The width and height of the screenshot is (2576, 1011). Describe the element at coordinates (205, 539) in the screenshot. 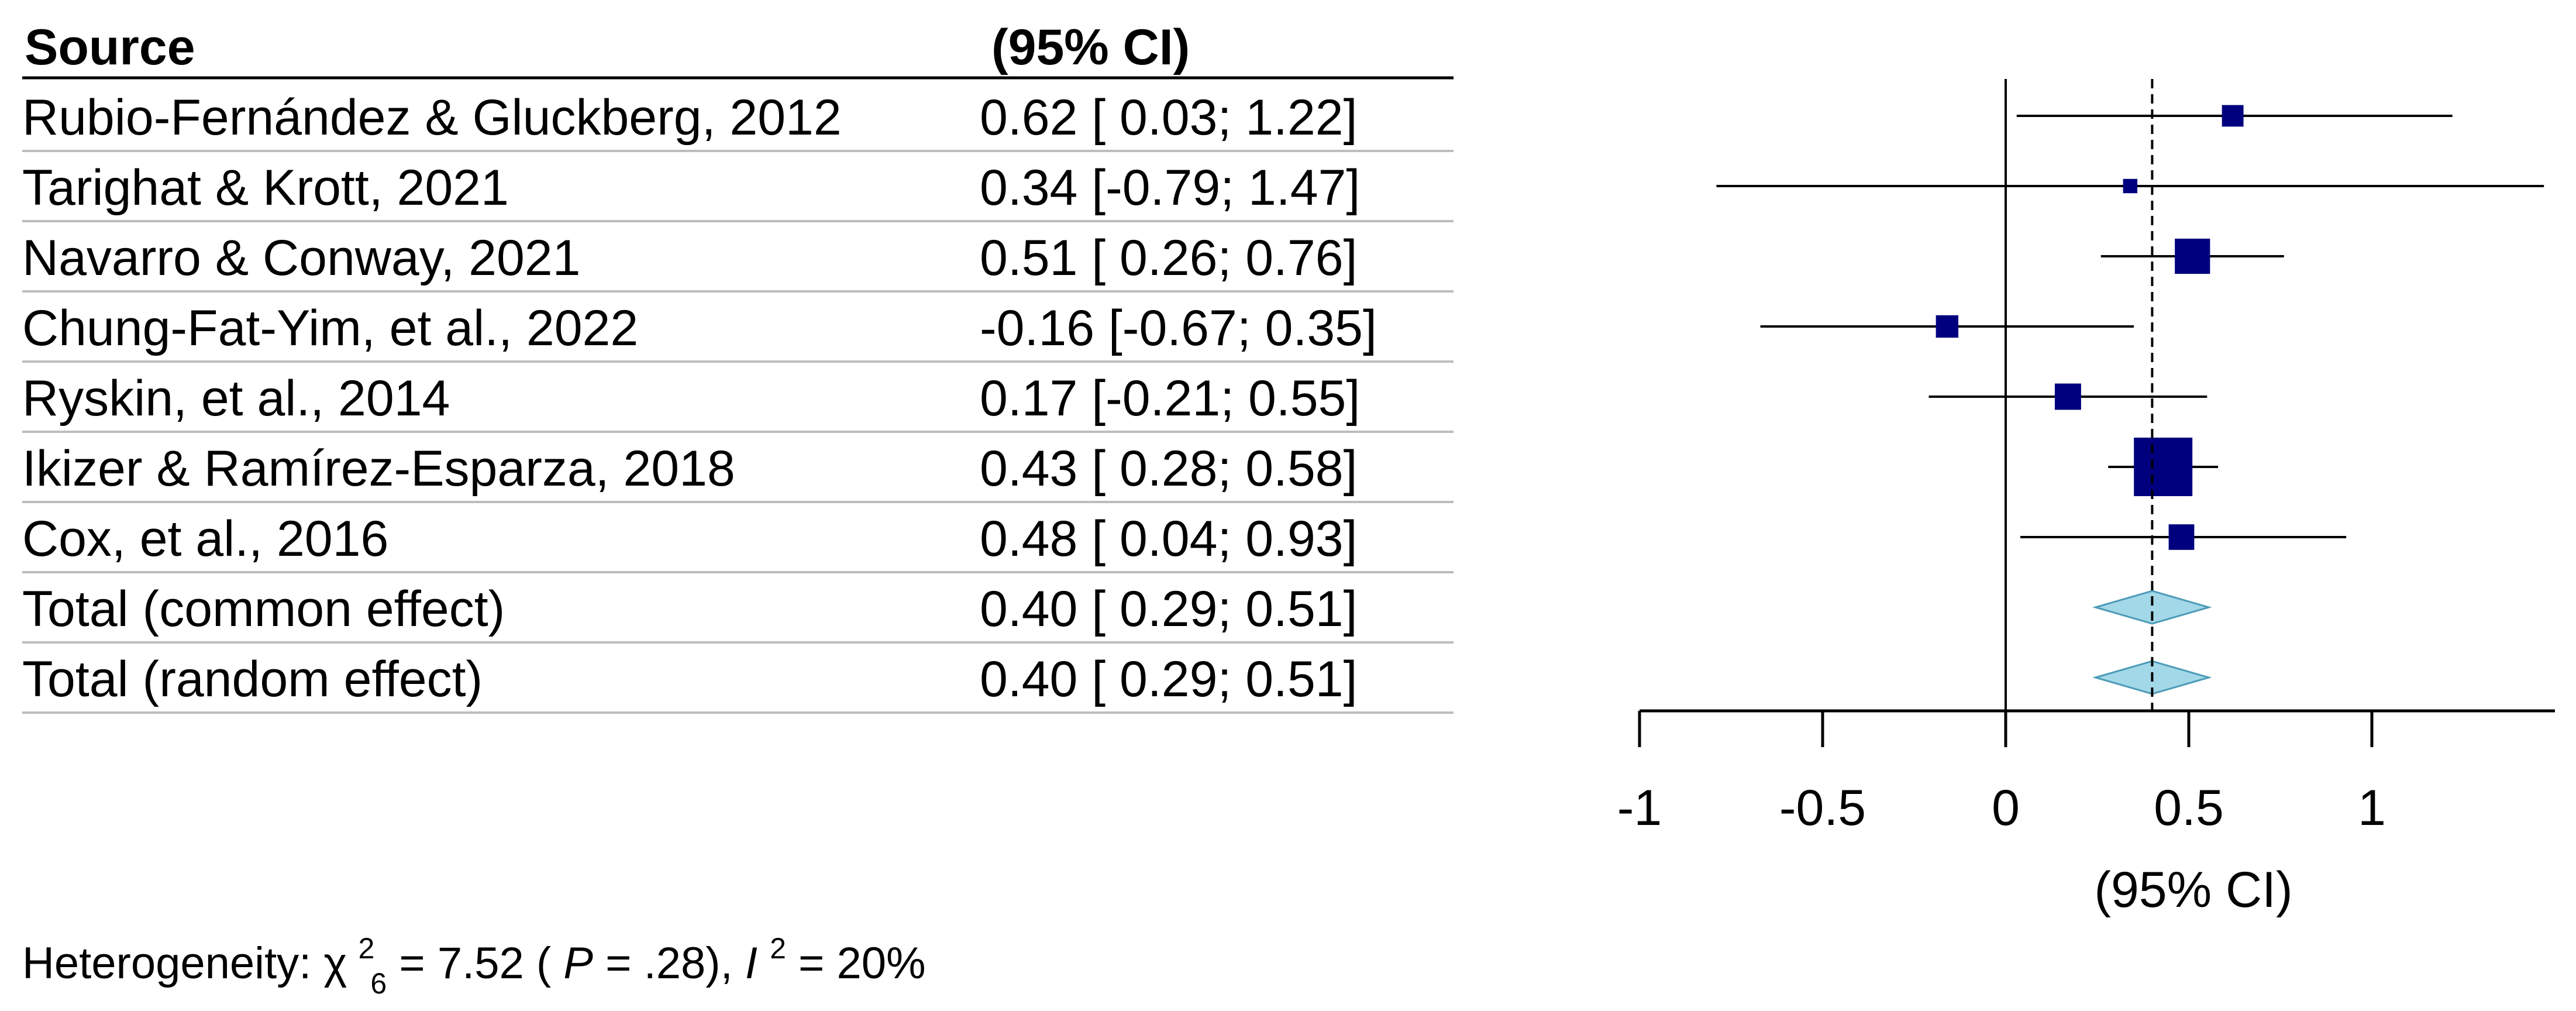

I see `study-label: Cox, et al., 2016` at that location.